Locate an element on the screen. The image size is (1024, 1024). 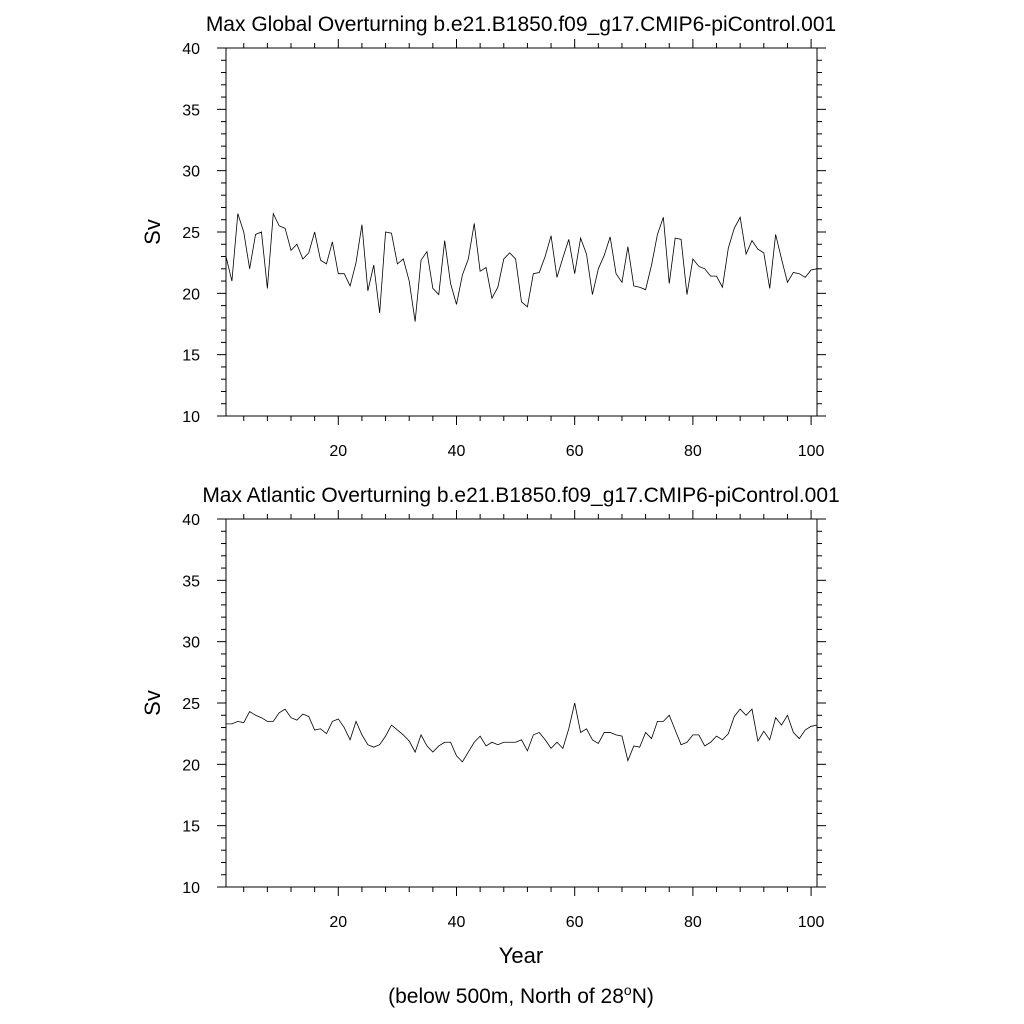
x-axis-label: Year is located at coordinates (521, 955).